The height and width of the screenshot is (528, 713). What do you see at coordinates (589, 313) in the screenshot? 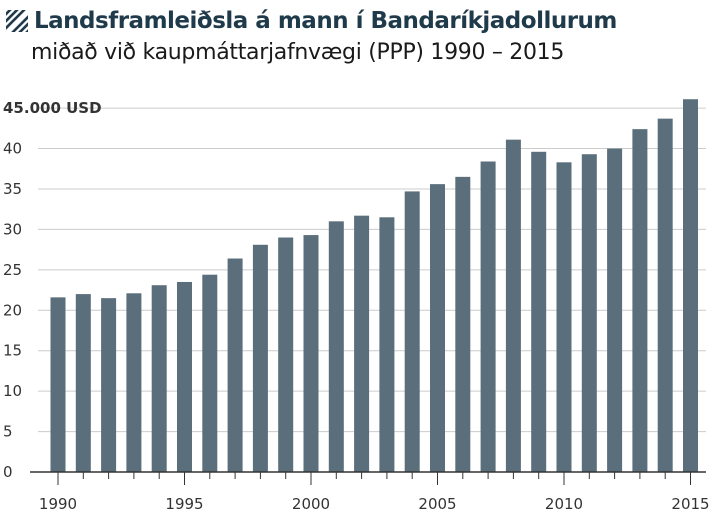
I see `bar-2011` at bounding box center [589, 313].